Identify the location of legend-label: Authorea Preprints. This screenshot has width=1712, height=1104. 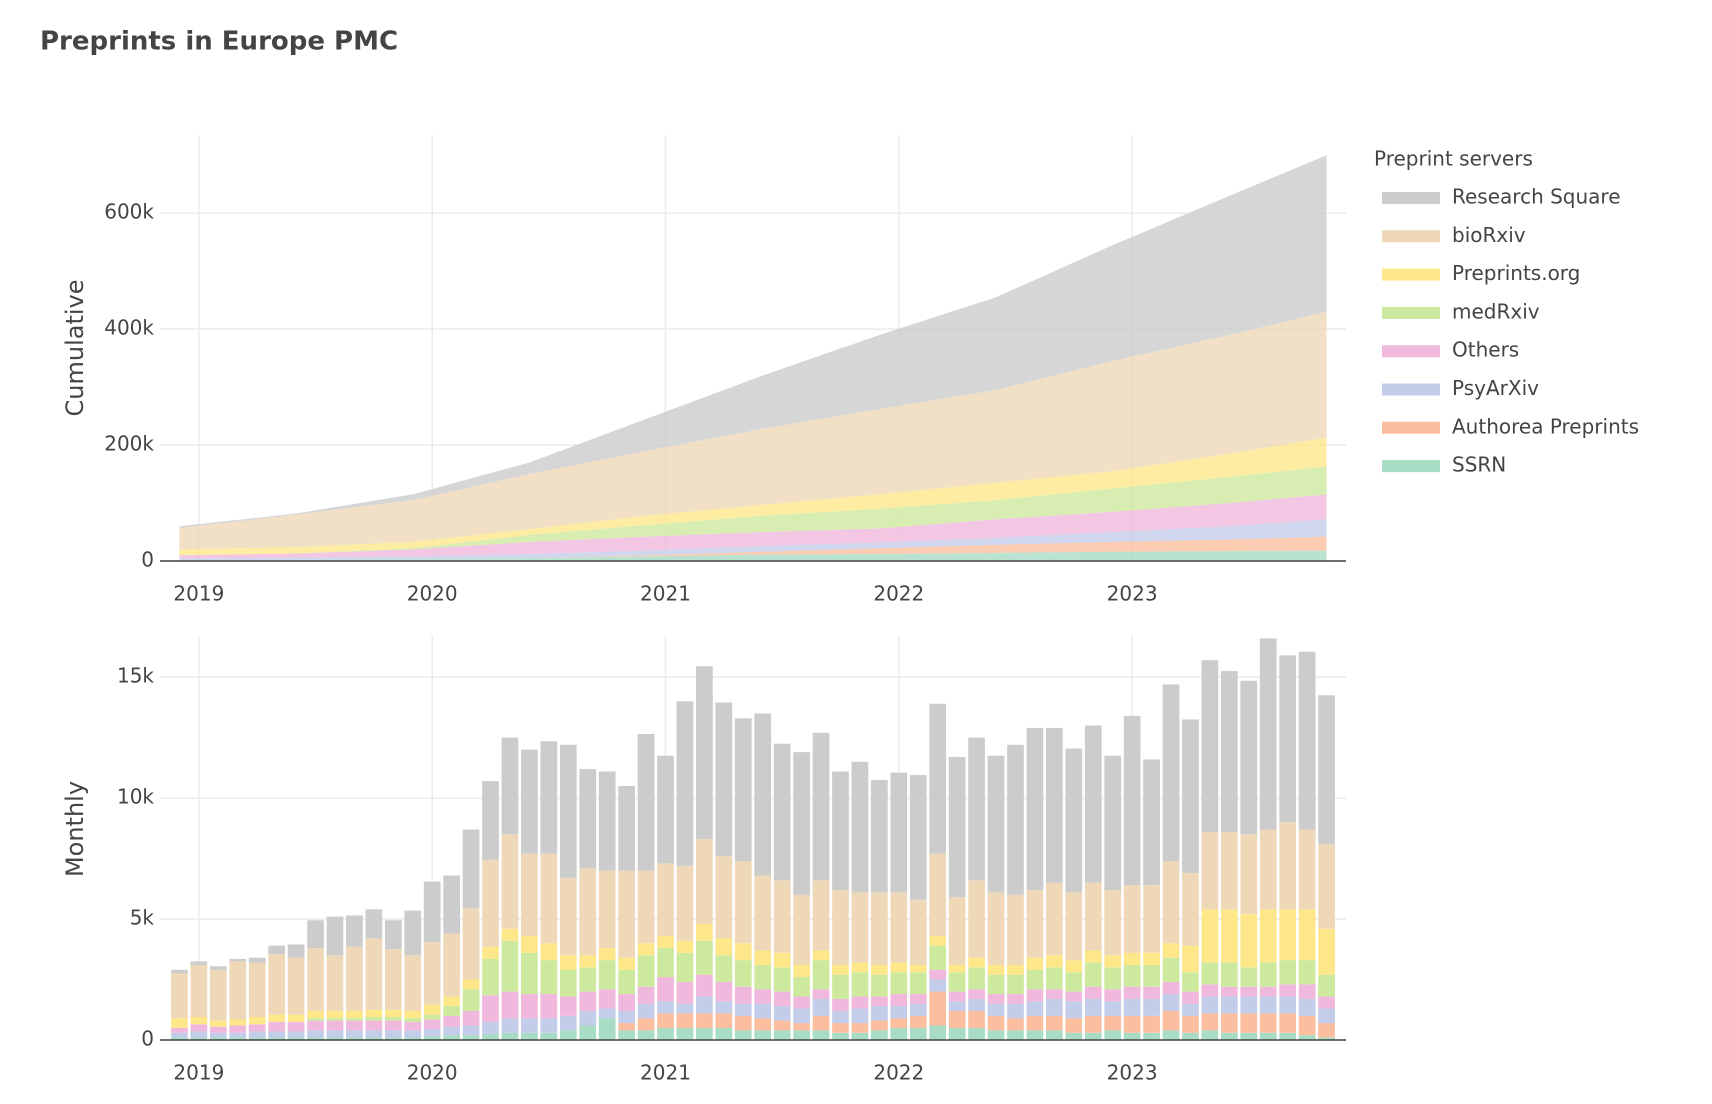
(1545, 426).